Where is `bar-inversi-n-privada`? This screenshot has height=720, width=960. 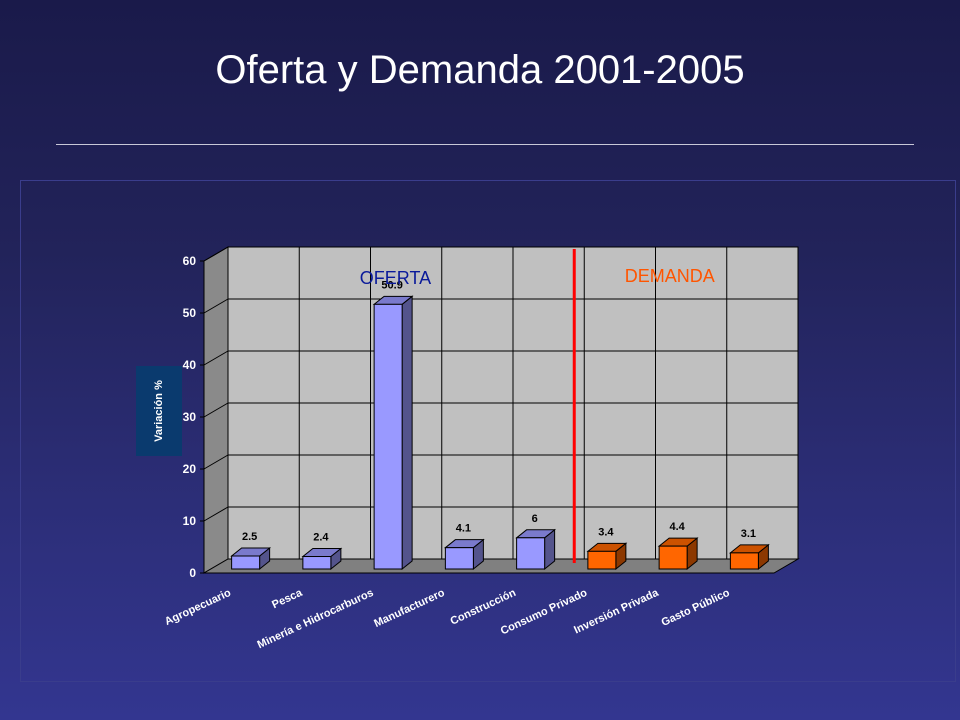 bar-inversi-n-privada is located at coordinates (678, 554).